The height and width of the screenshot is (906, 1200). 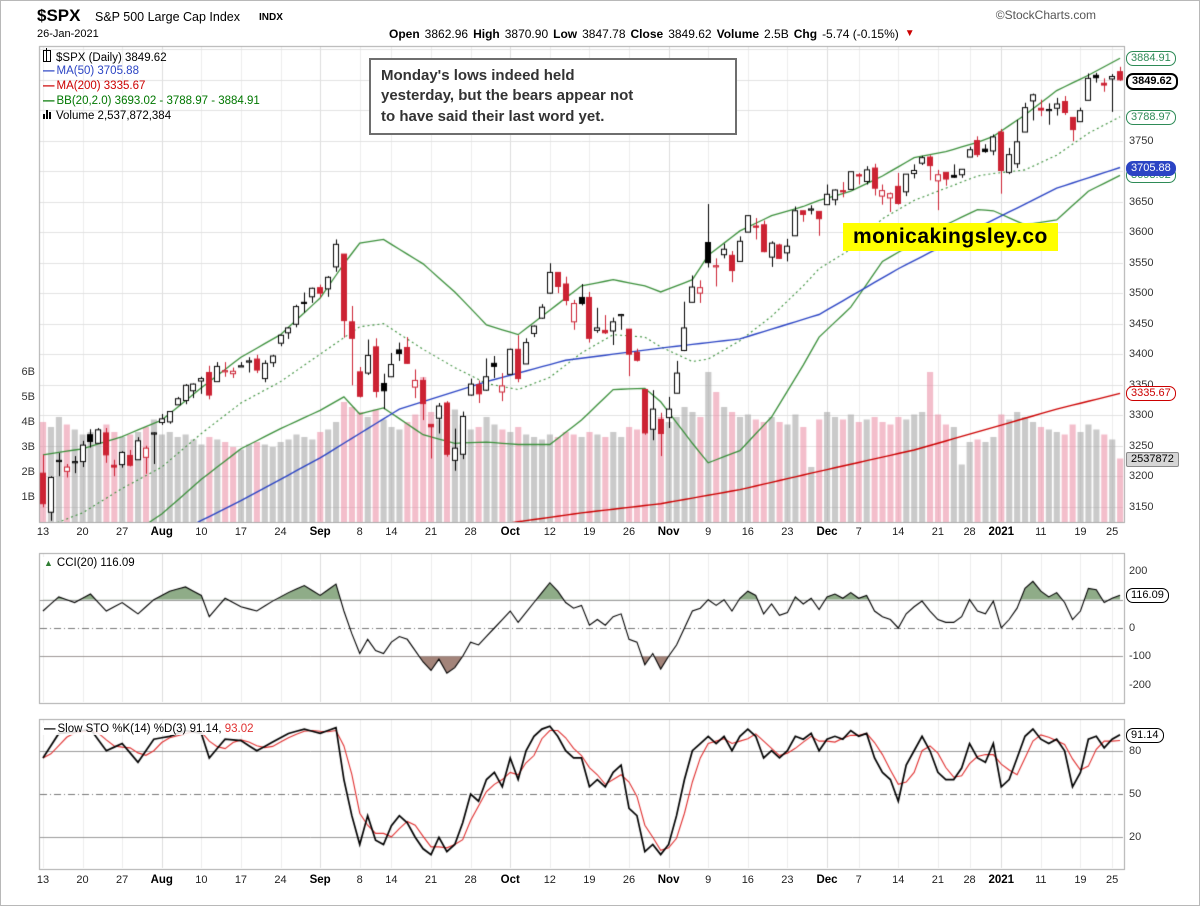 What do you see at coordinates (59, 15) in the screenshot?
I see `symbol: $SPX` at bounding box center [59, 15].